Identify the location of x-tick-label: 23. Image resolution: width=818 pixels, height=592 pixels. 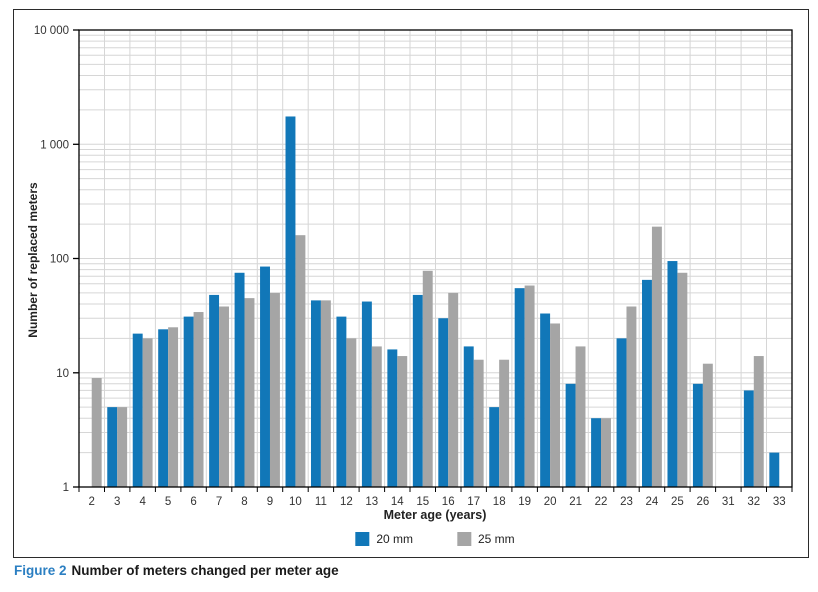
(626, 502).